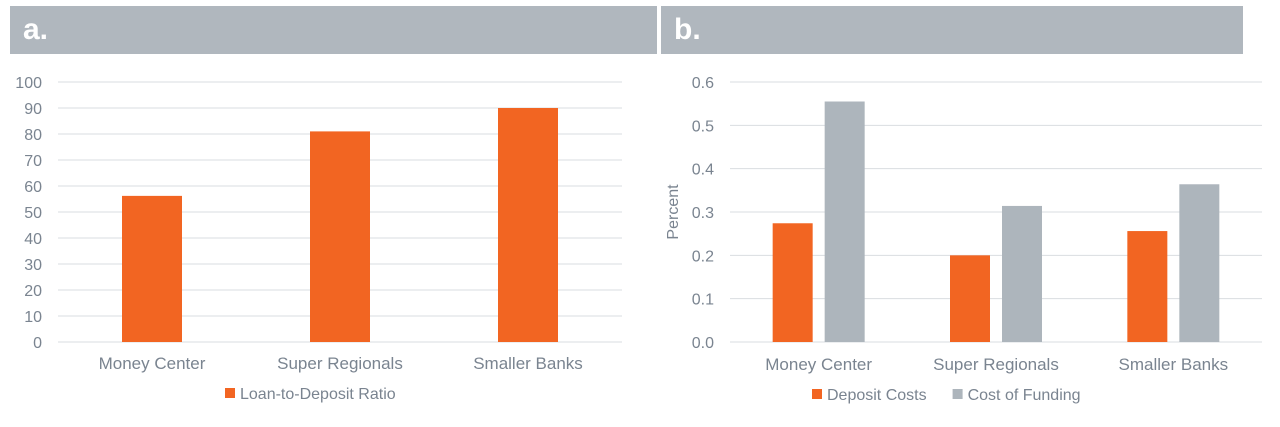  I want to click on y-tick-label: 10, so click(33, 317).